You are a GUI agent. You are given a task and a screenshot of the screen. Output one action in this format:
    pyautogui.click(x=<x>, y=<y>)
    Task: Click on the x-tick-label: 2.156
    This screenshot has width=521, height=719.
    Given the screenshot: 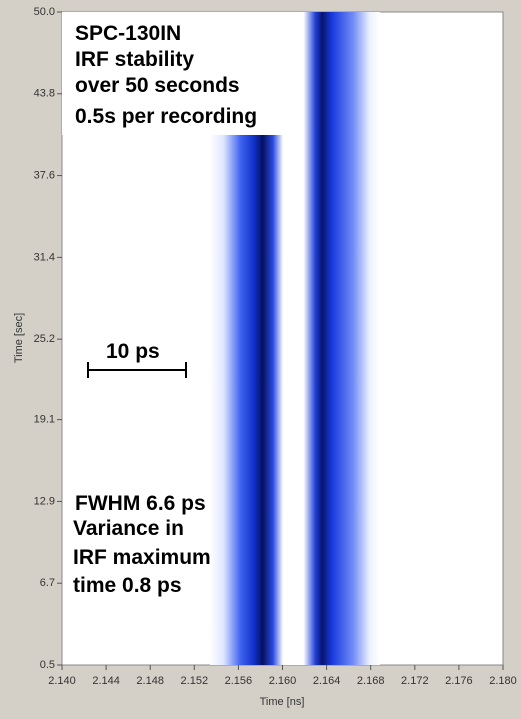 What is the action you would take?
    pyautogui.click(x=239, y=681)
    